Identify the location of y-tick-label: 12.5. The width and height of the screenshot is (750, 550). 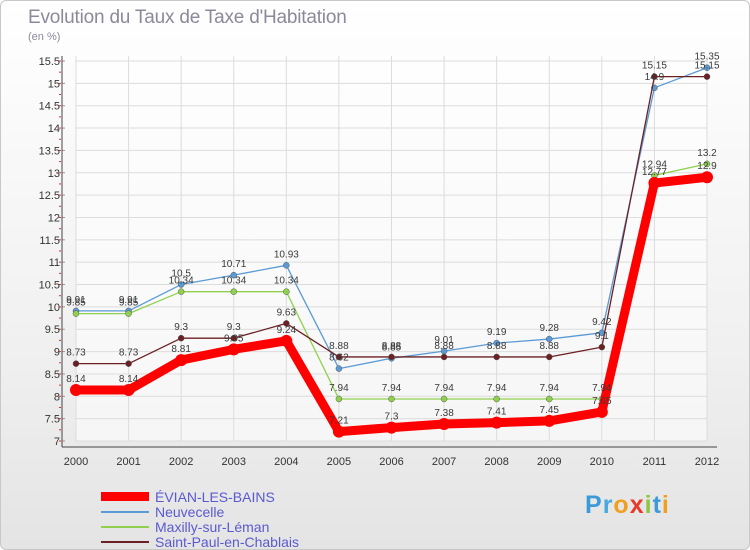
(49, 196).